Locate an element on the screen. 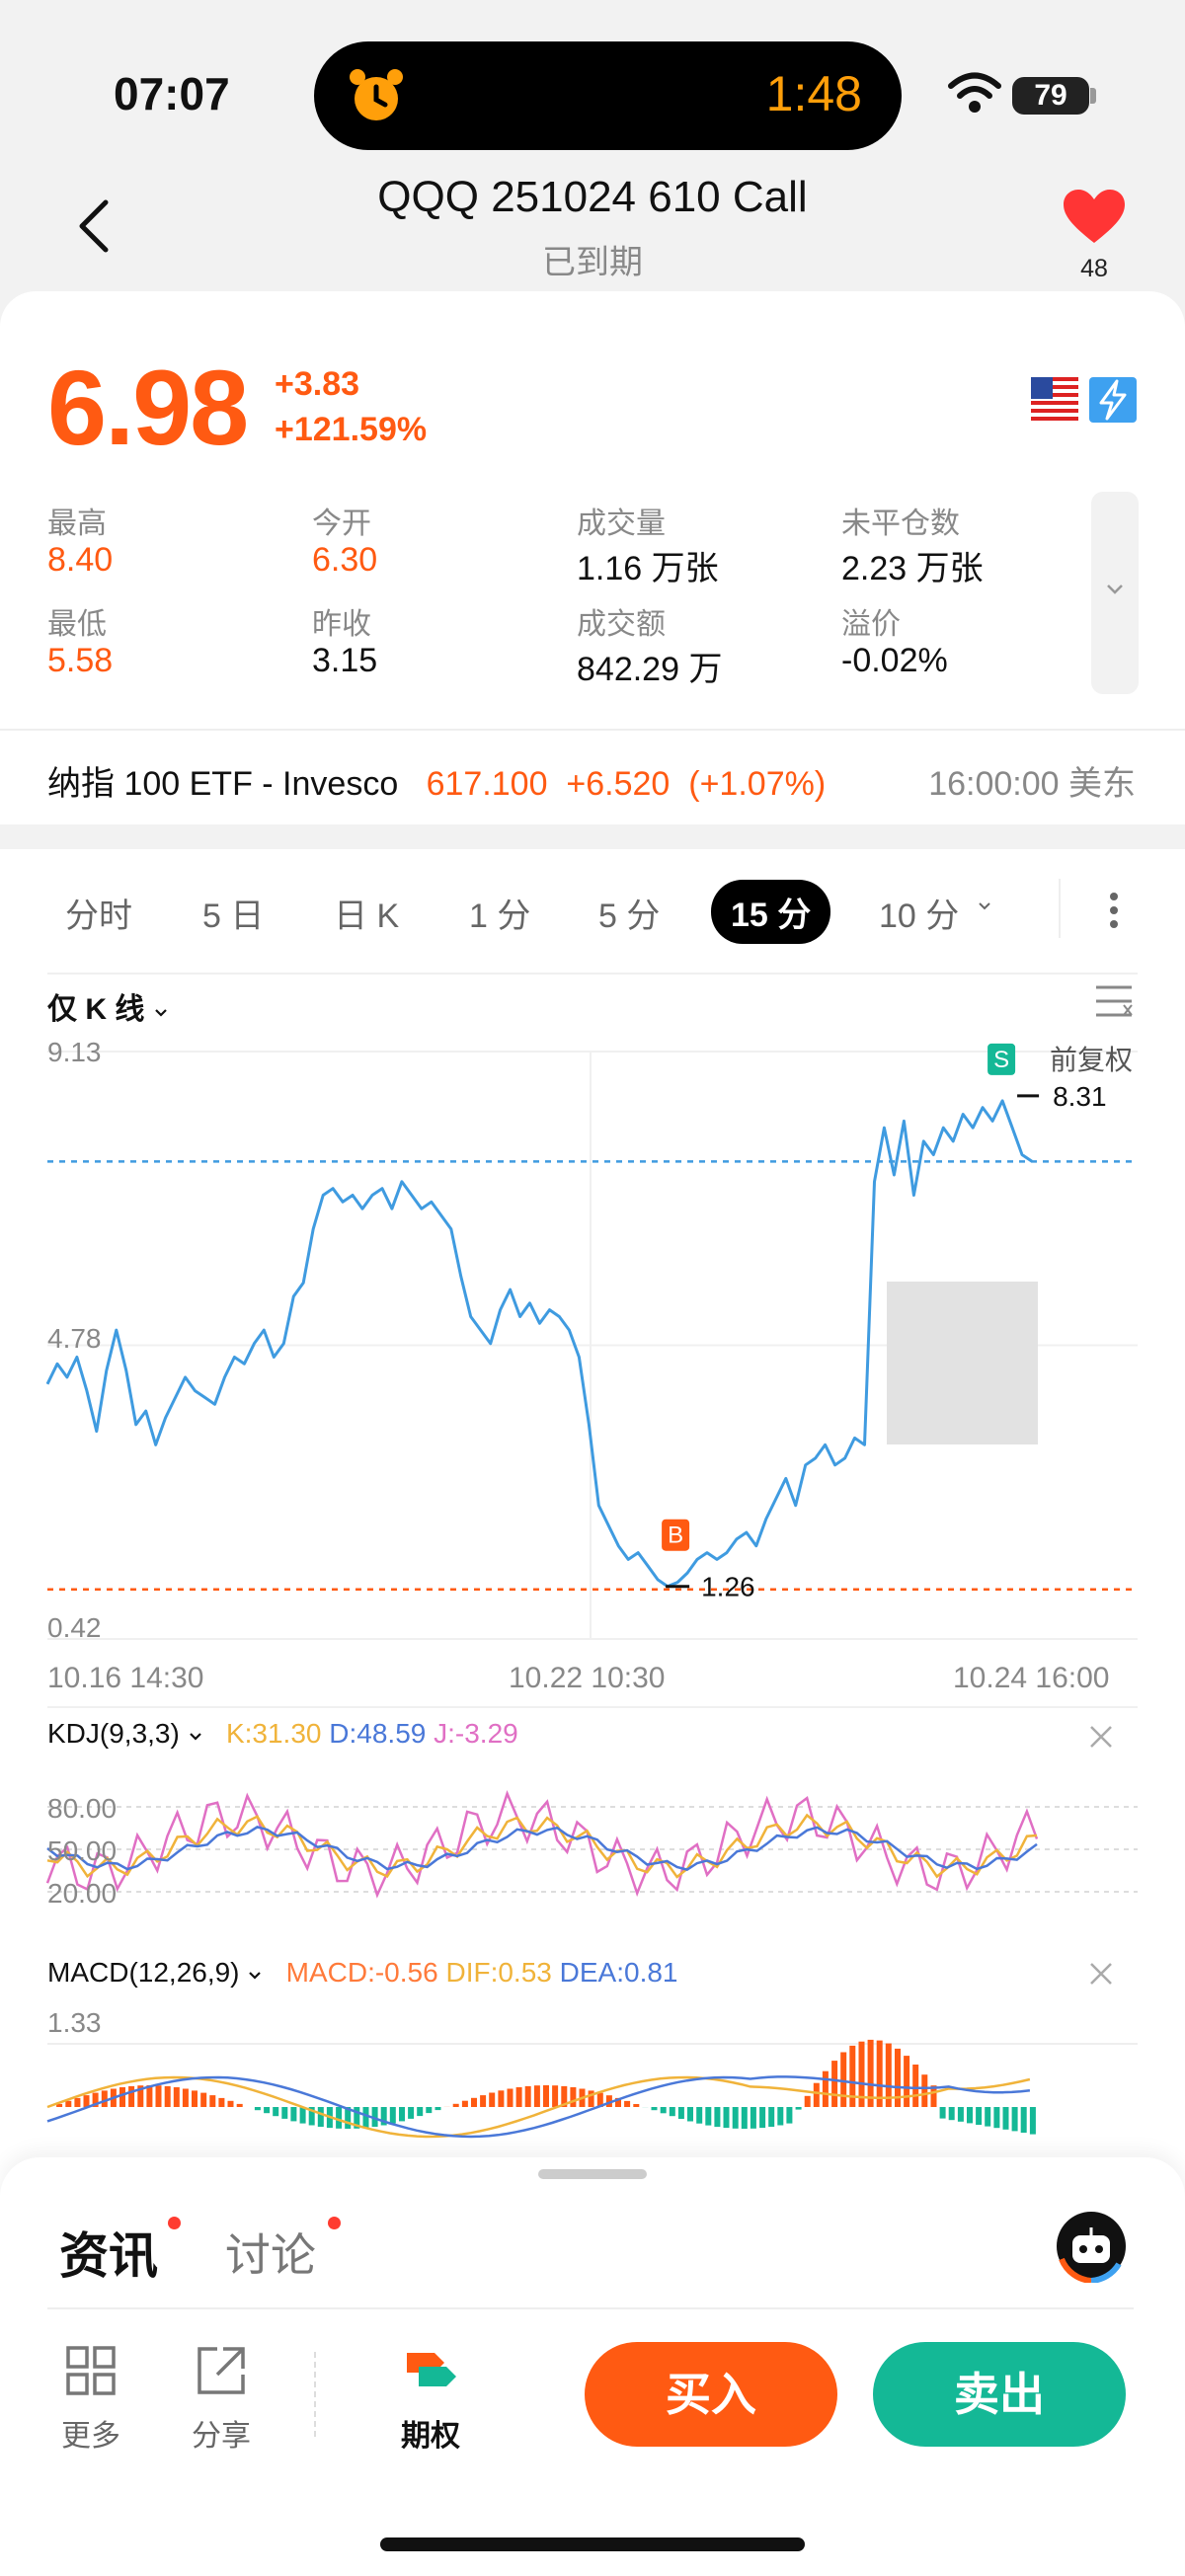 The height and width of the screenshot is (2576, 1185). stat-label: 今开 is located at coordinates (342, 523).